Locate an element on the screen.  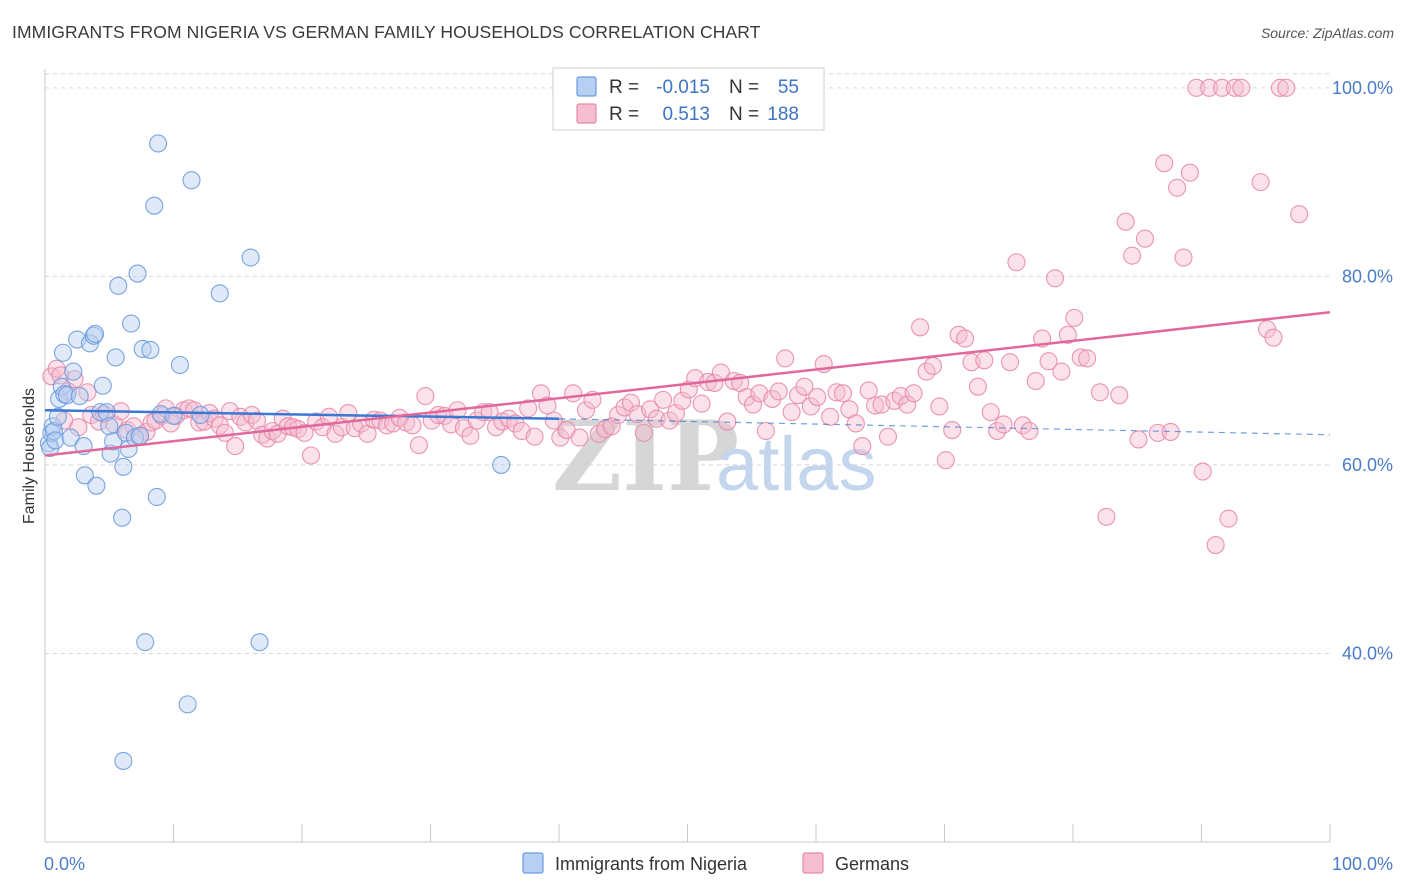
x-tick-label-0: 0.0% is located at coordinates (64, 864).